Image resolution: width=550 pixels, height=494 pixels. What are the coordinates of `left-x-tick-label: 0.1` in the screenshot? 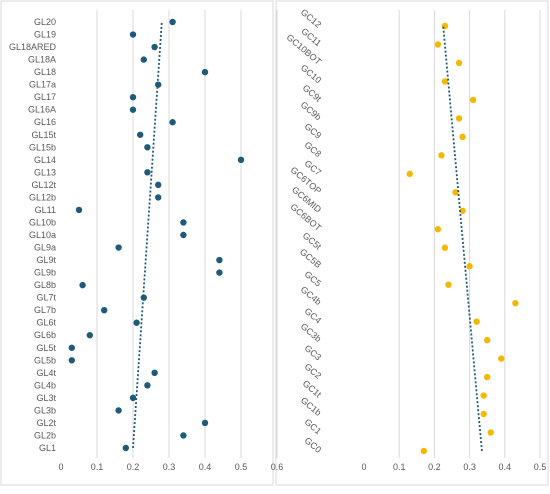 It's located at (97, 467).